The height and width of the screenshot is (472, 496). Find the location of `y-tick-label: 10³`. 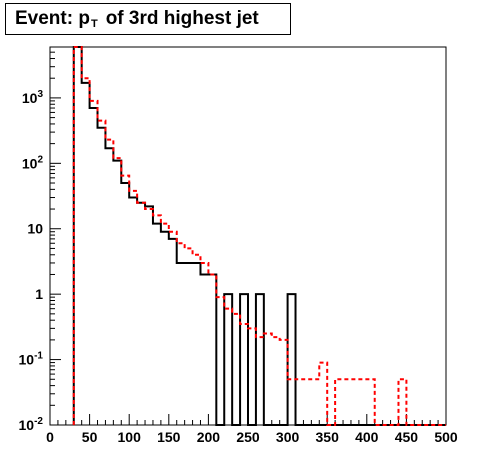

y-tick-label: 10³ is located at coordinates (33, 97).